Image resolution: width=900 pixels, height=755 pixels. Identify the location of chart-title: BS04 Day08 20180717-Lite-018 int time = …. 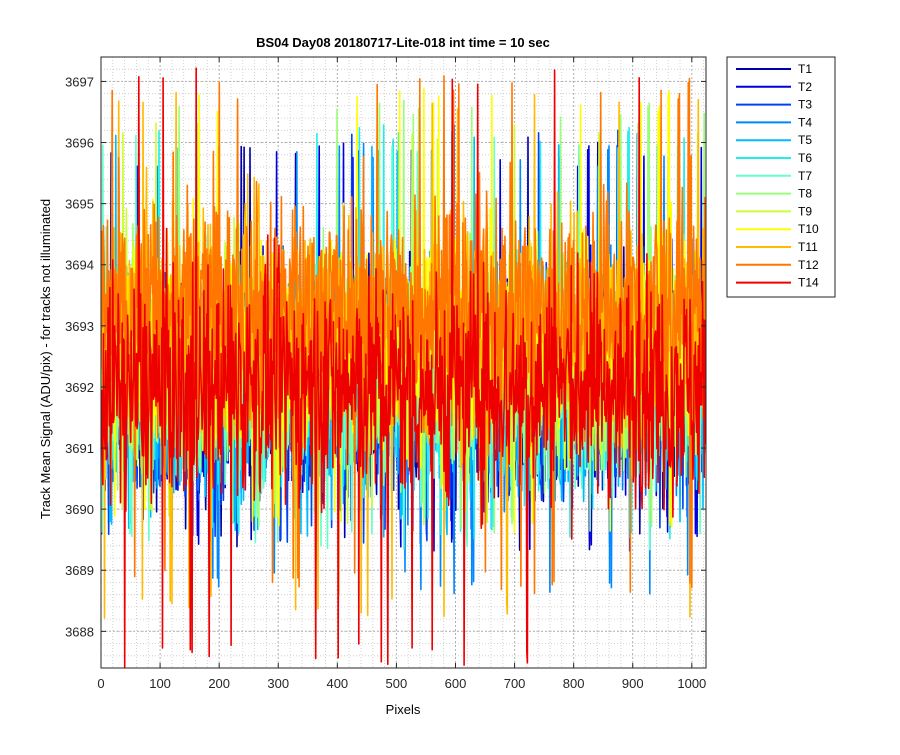
(403, 42).